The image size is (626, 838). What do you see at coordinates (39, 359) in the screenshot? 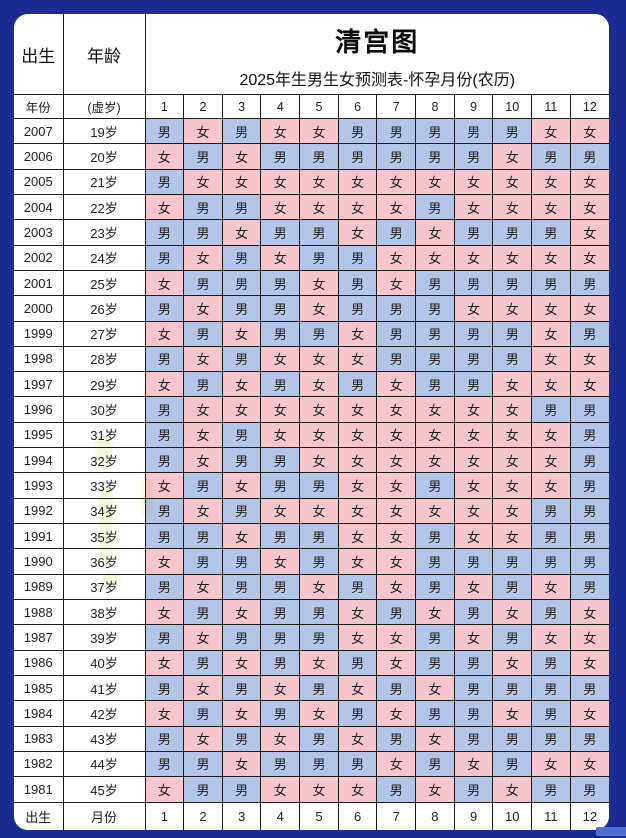
I see `year-cell: 1998` at bounding box center [39, 359].